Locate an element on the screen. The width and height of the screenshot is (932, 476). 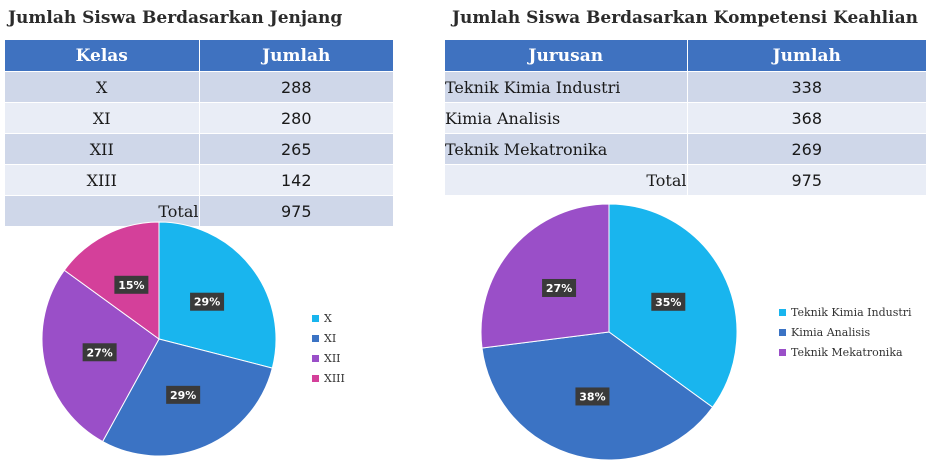
table-row: Teknik Mekatronika 269 is located at coordinates (685, 149).